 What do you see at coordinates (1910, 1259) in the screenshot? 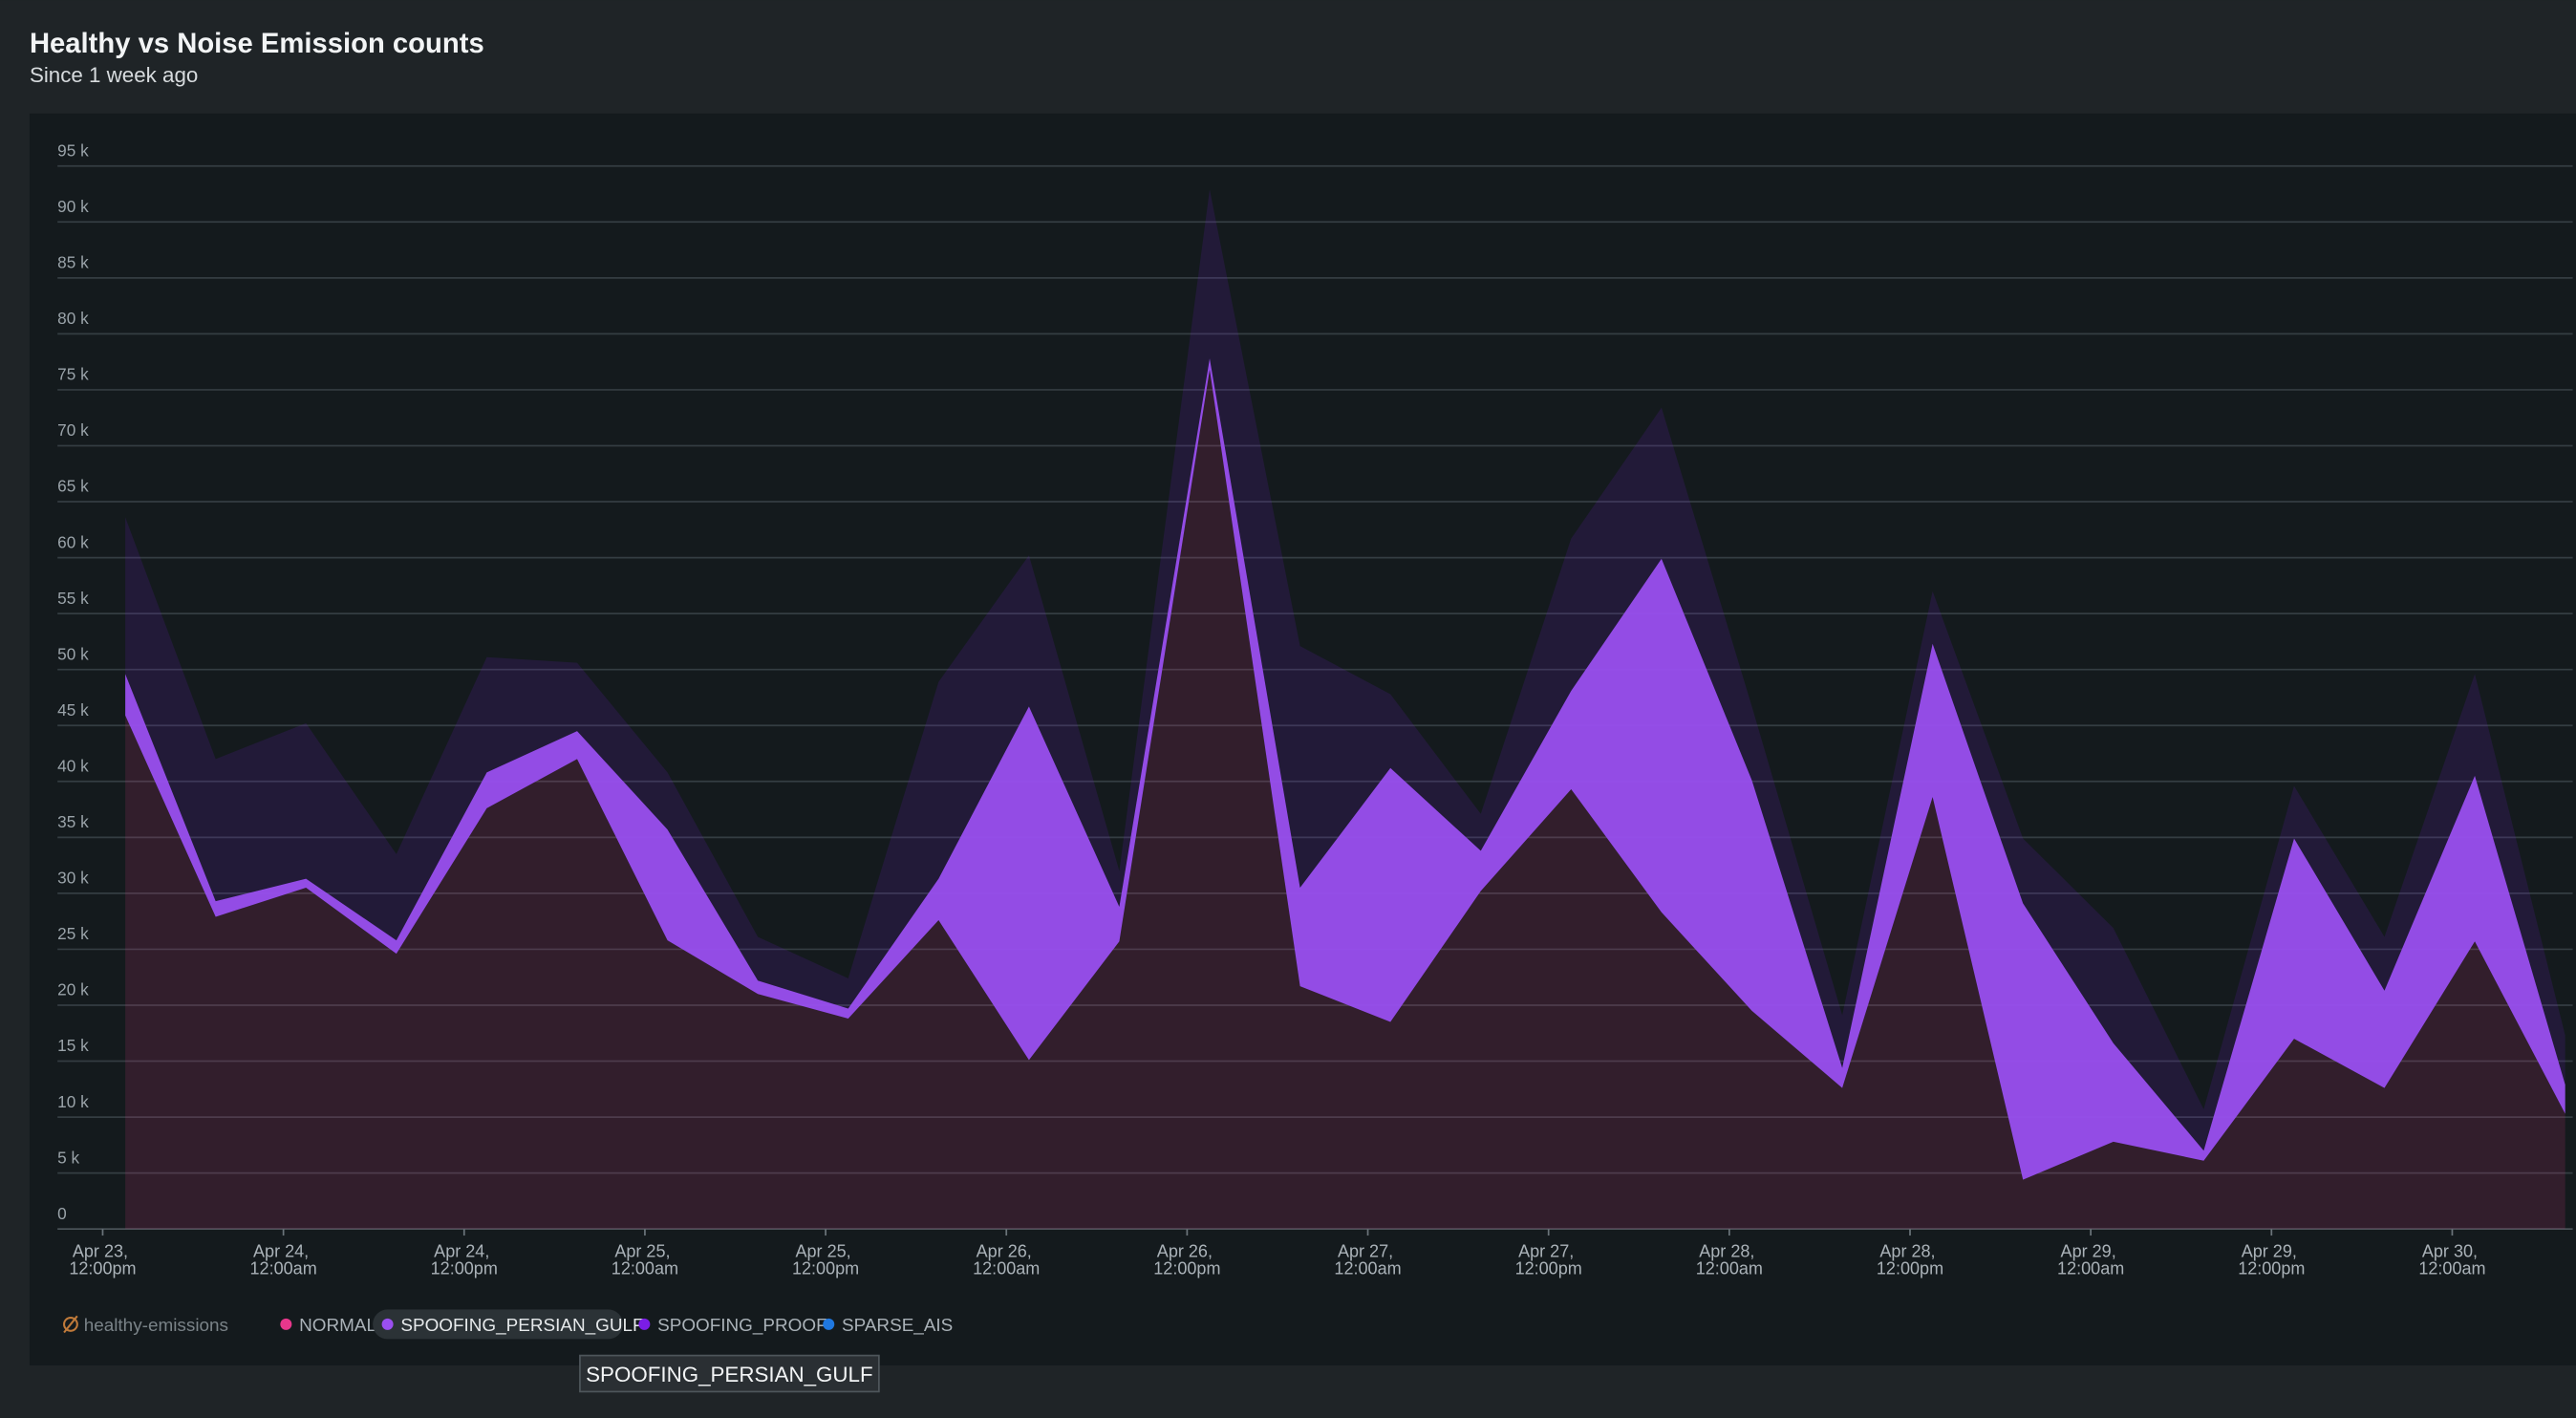
I see `x-tick-label: Apr 28, 12:00pm` at bounding box center [1910, 1259].